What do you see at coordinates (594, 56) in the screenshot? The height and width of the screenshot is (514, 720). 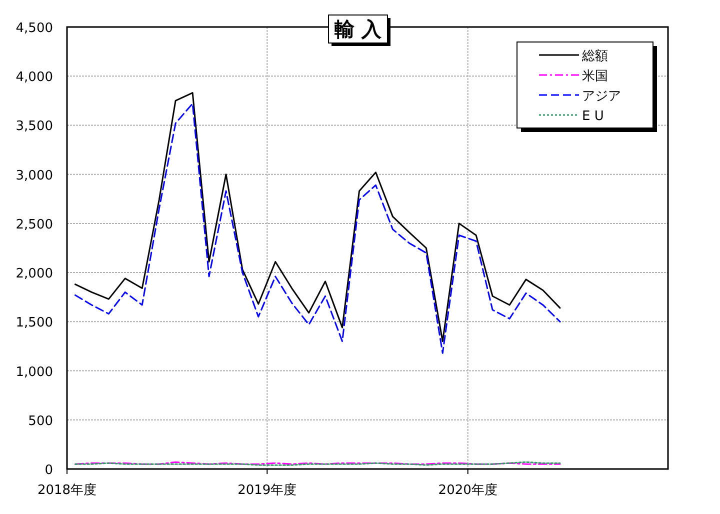 I see `legend-label: 総額` at bounding box center [594, 56].